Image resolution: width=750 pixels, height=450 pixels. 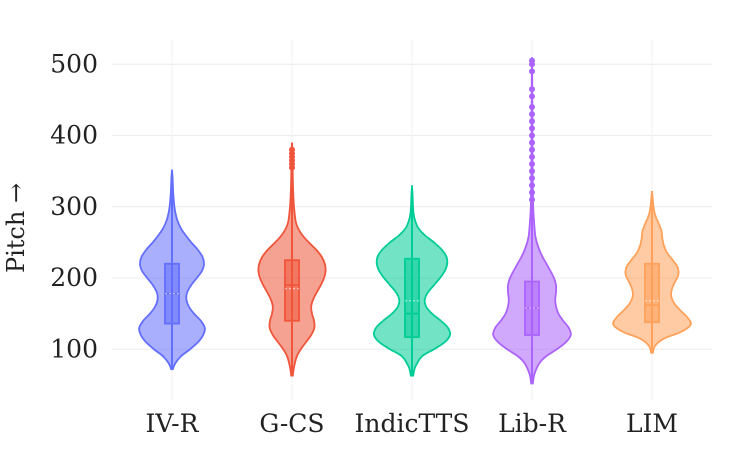 I want to click on violin-lib-r, so click(x=532, y=221).